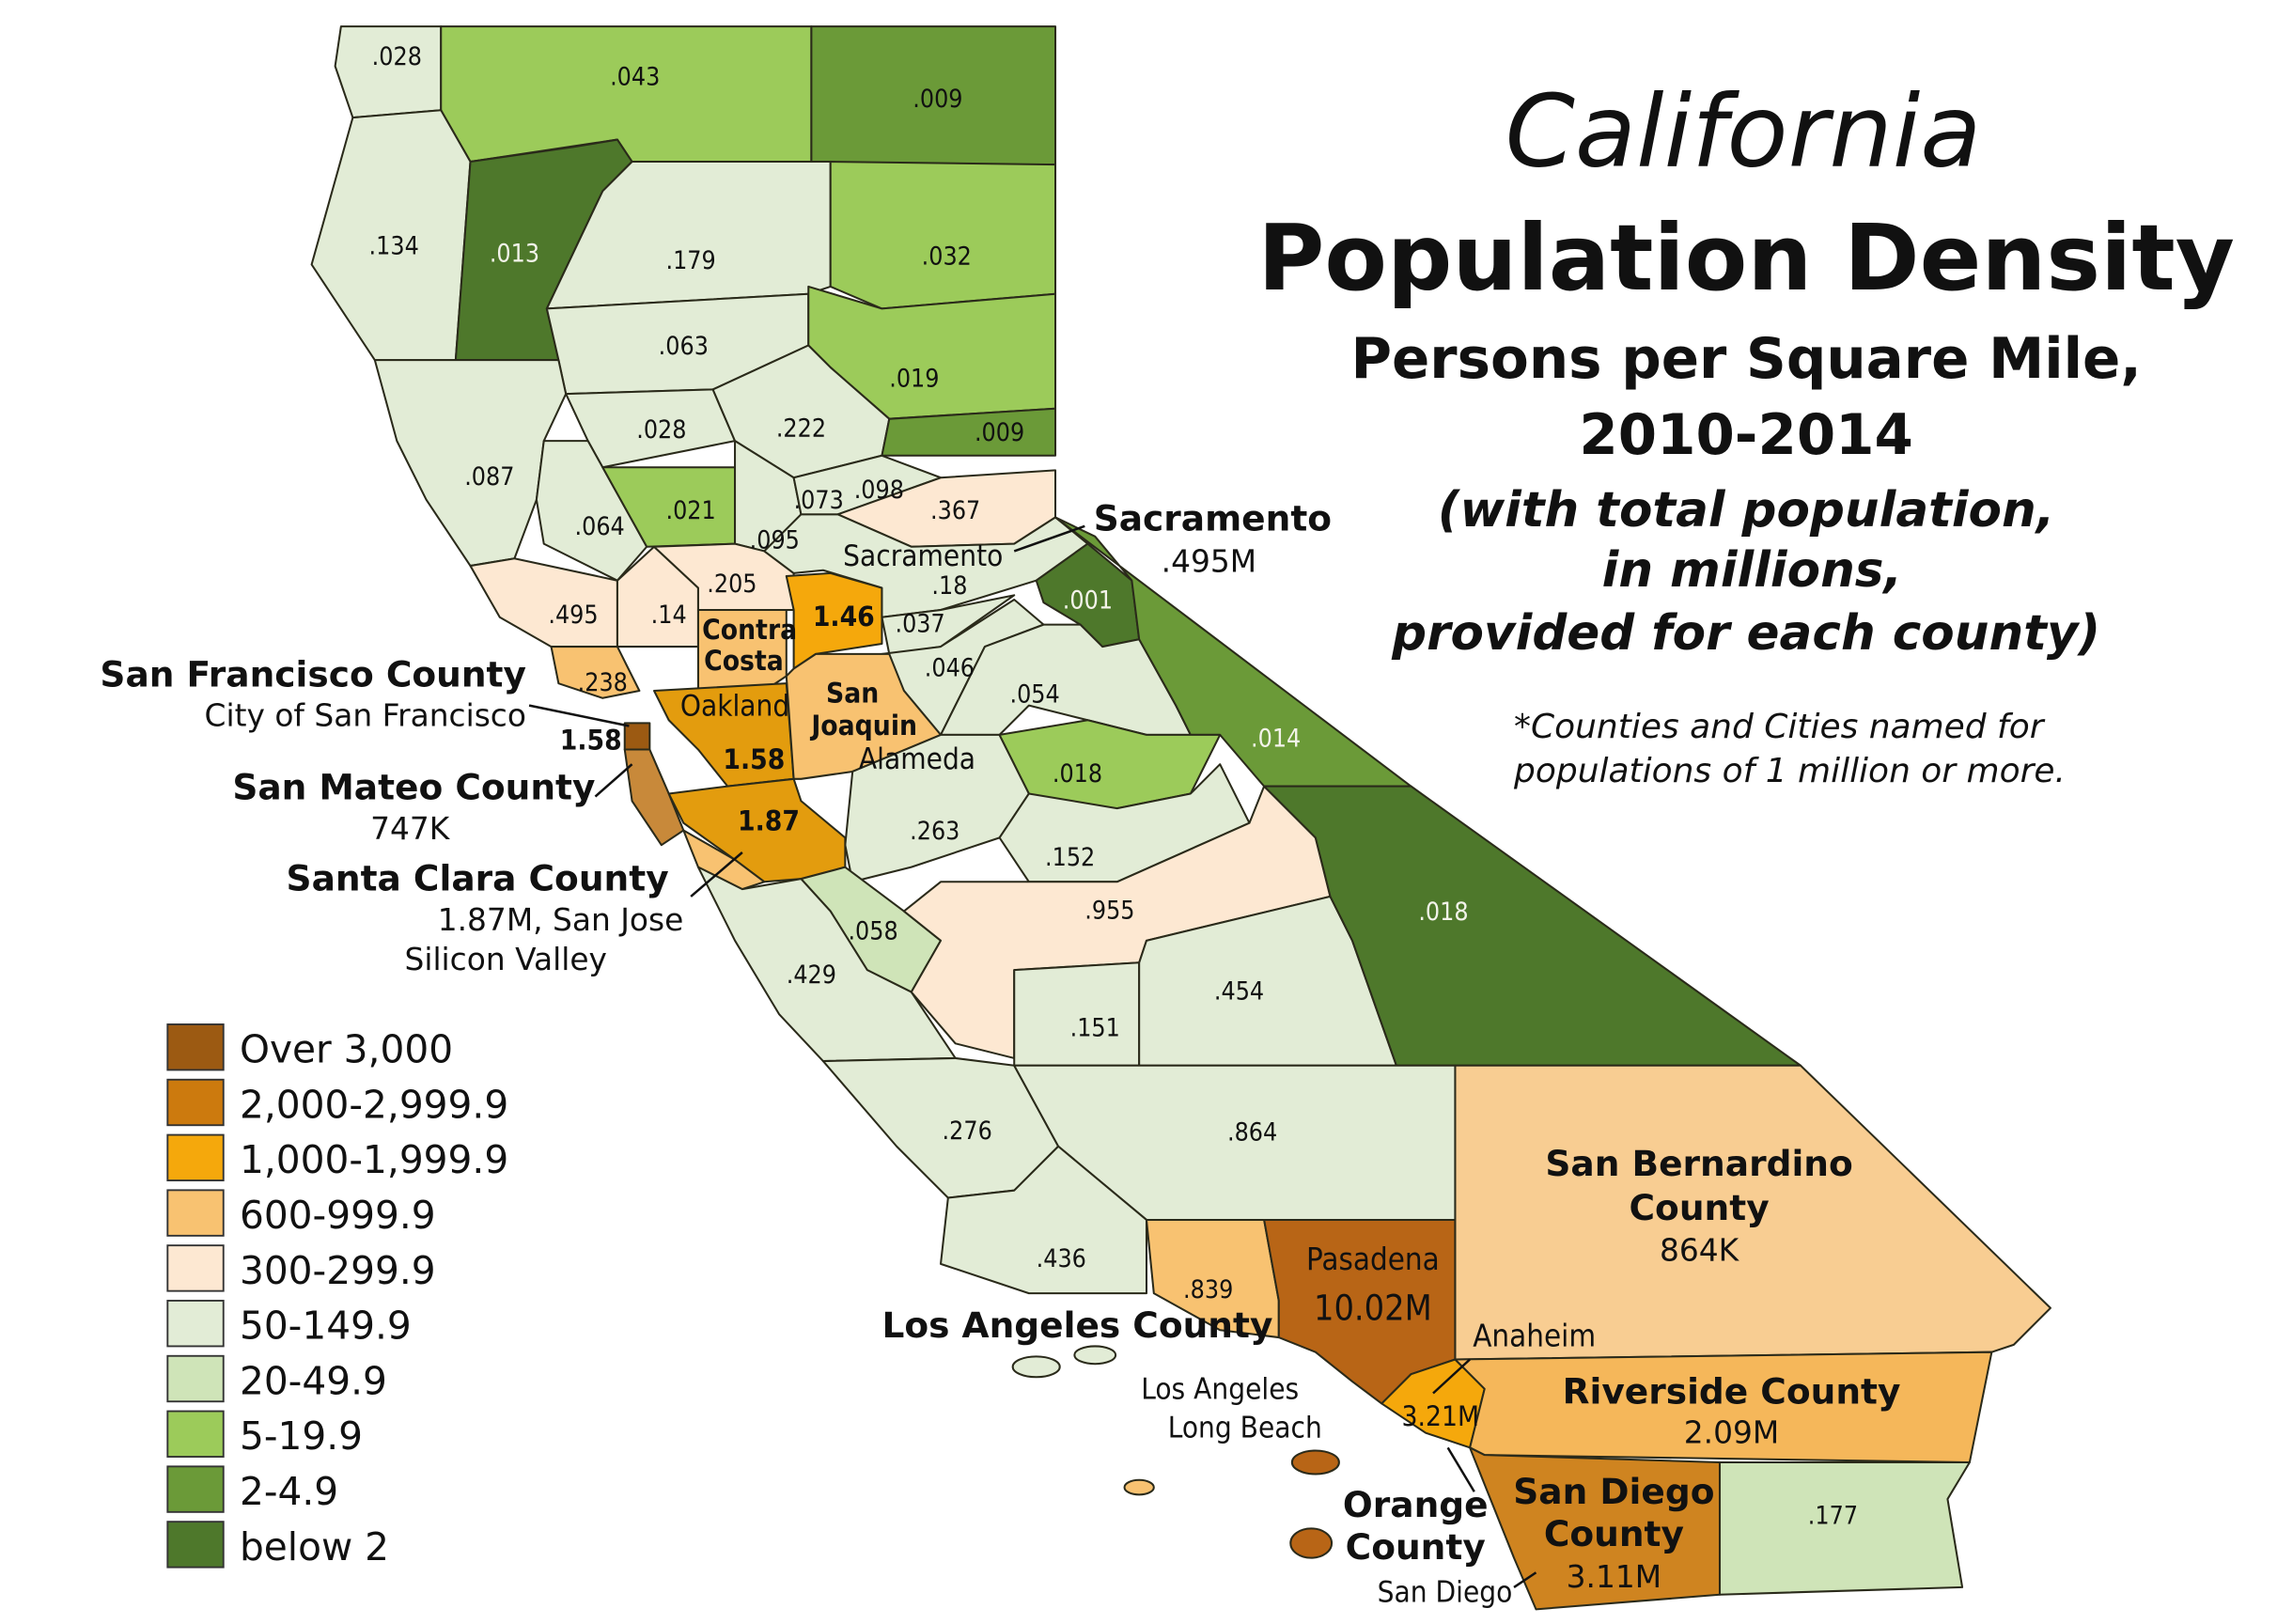 This screenshot has height=1624, width=2293. I want to click on county-value: .037, so click(921, 623).